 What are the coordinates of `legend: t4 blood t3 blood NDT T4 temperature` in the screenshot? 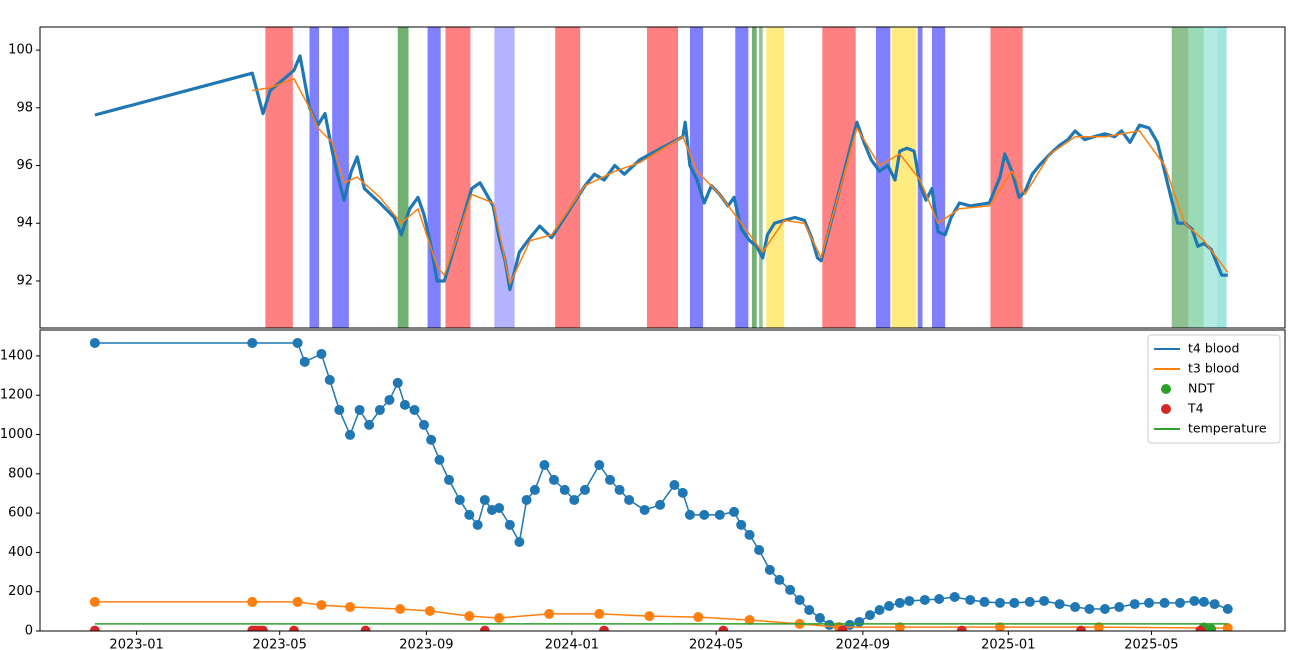 It's located at (1214, 389).